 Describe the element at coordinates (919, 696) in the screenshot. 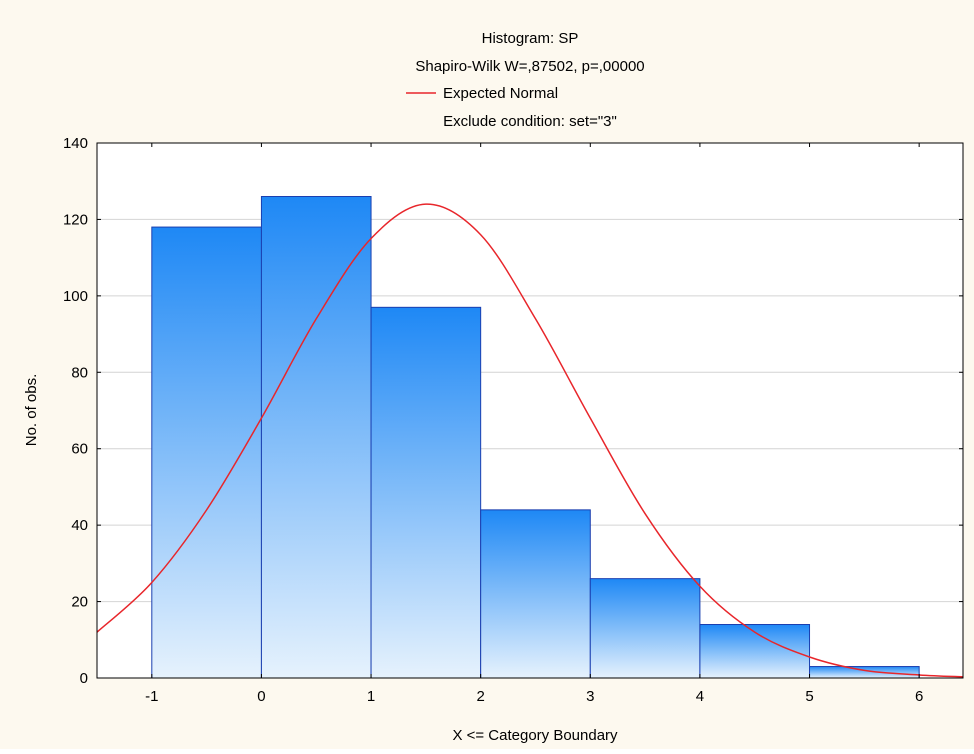

I see `x-tick-label-7: 6` at that location.